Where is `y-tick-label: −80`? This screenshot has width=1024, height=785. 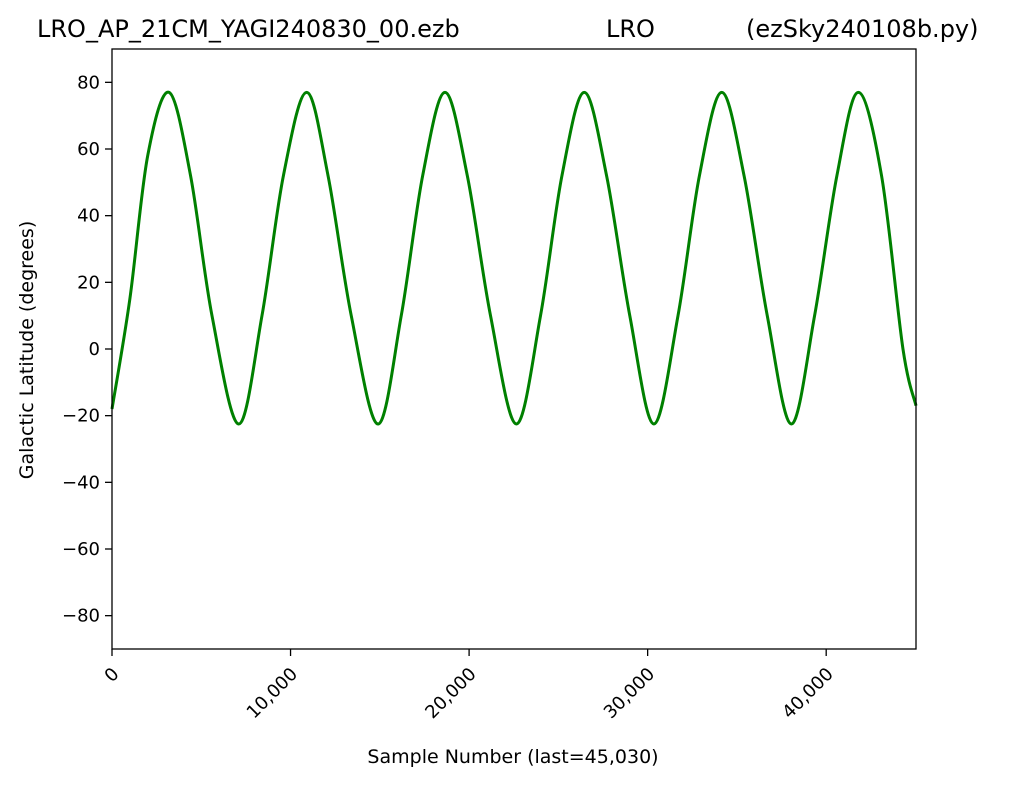
y-tick-label: −80 is located at coordinates (81, 616).